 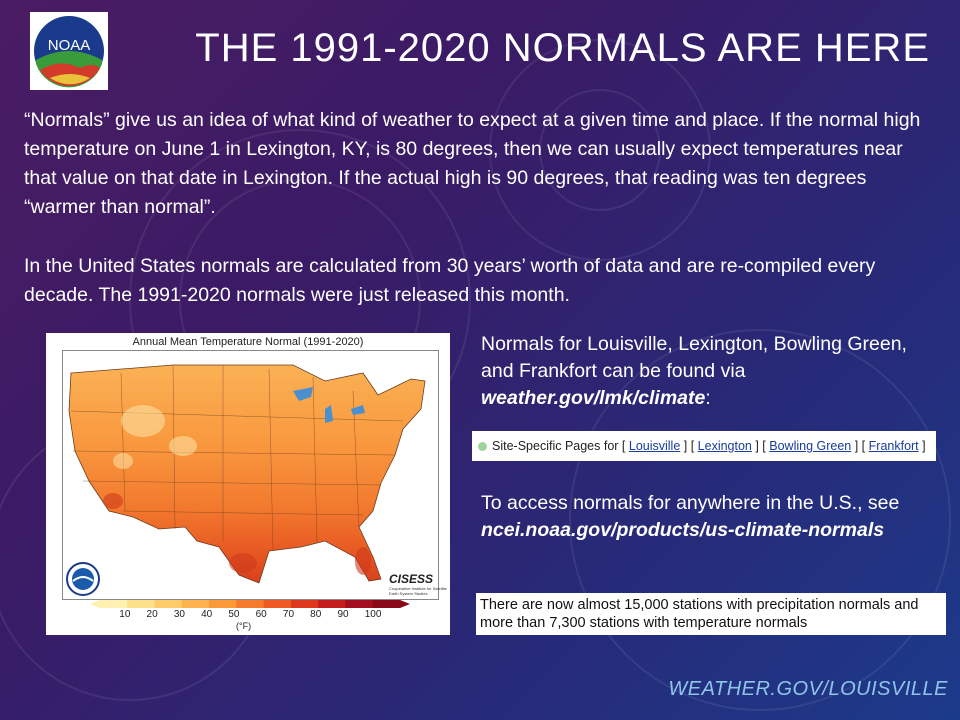 I want to click on link-louisville: Louisville, so click(x=654, y=446).